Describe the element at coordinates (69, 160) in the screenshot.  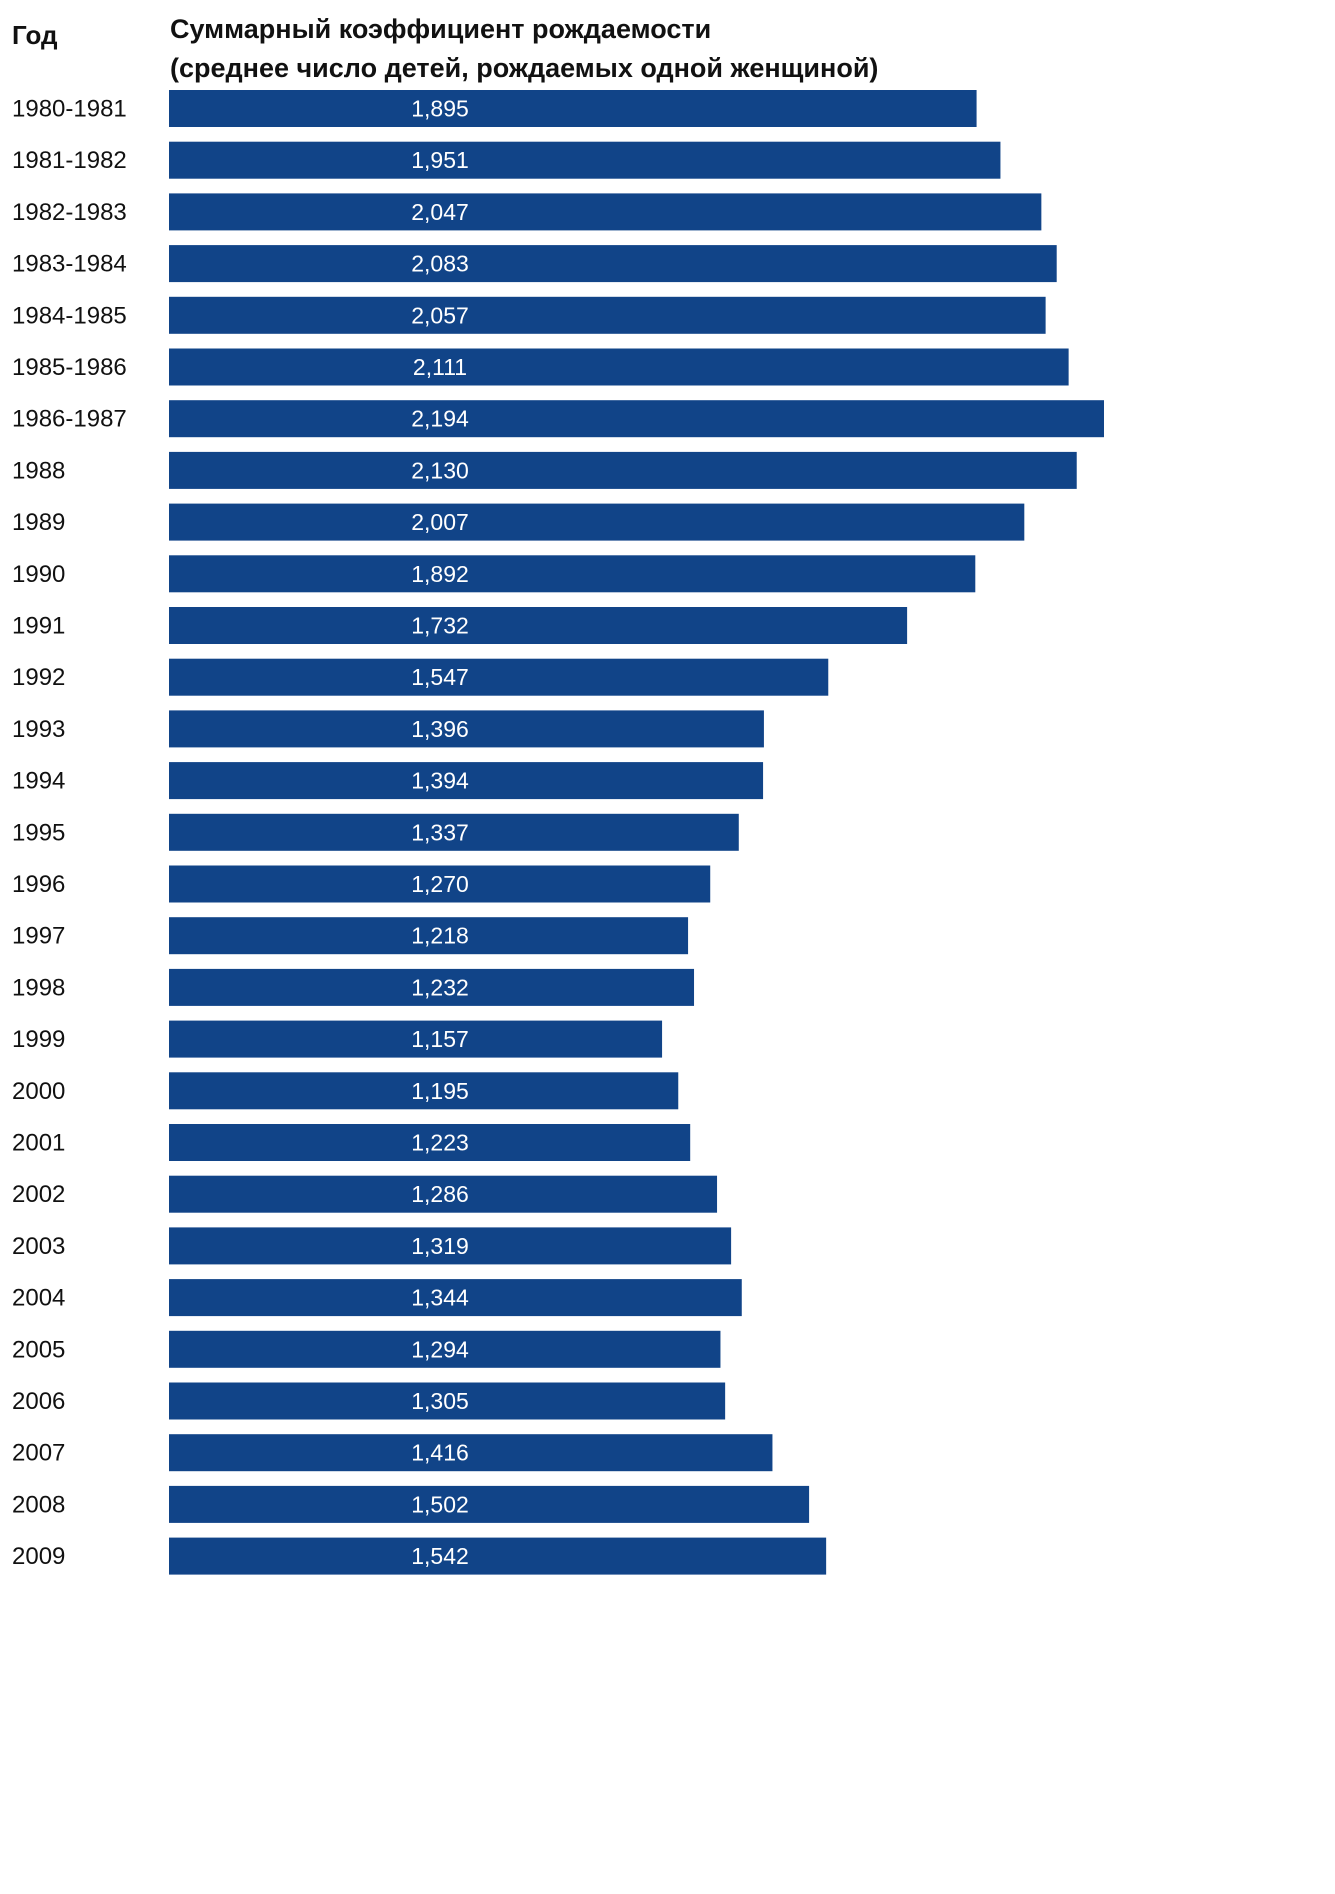
I see `category-label: 1981-1982` at that location.